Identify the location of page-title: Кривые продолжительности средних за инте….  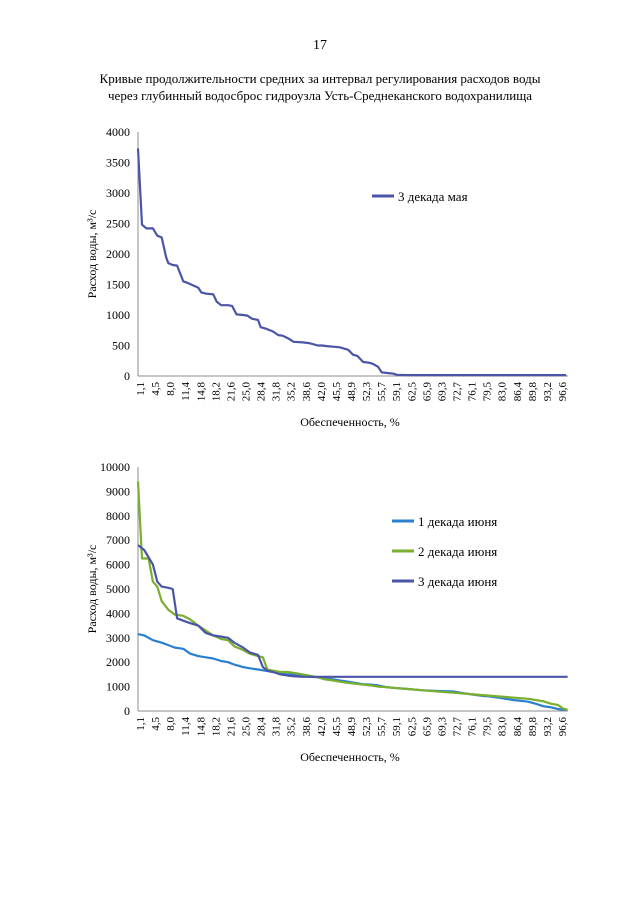
(320, 87).